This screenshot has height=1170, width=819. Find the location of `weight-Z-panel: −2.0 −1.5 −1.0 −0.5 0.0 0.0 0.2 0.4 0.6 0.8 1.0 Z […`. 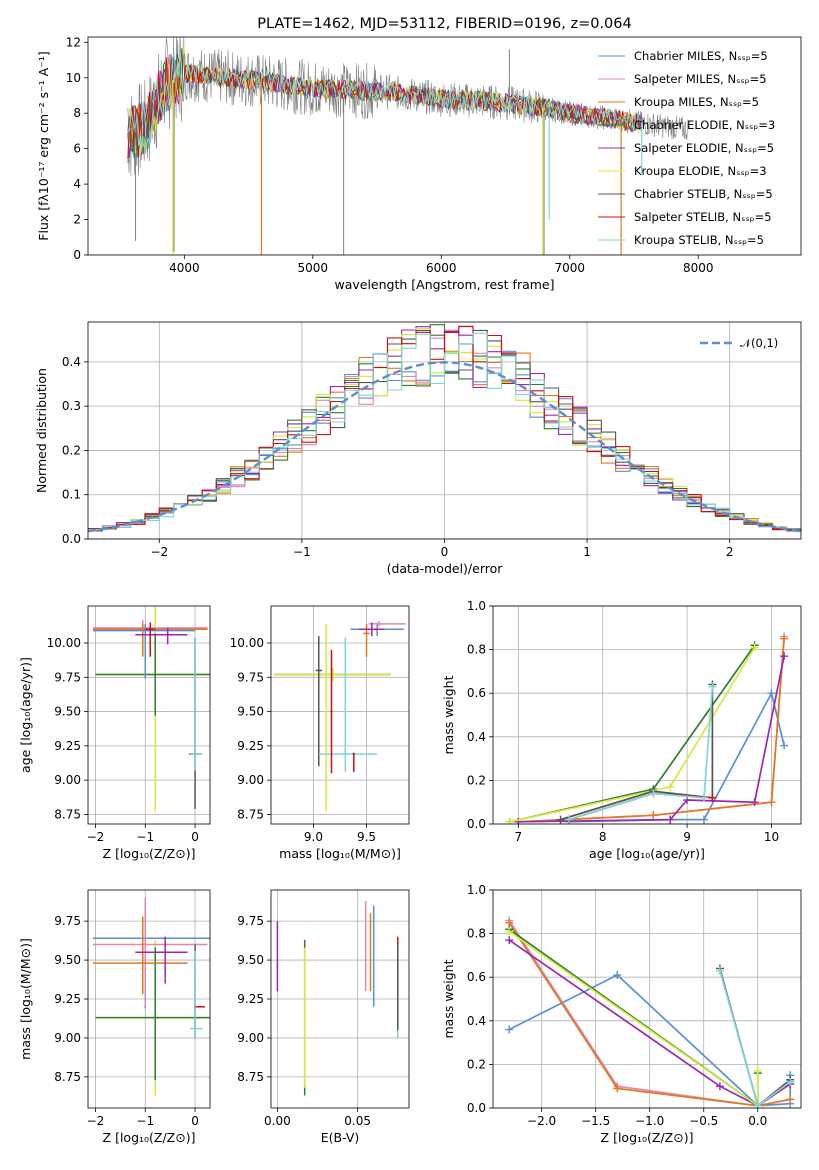

weight-Z-panel: −2.0 −1.5 −1.0 −0.5 0.0 0.0 0.2 0.4 0.6 0.8 1.0 Z [… is located at coordinates (621, 1014).